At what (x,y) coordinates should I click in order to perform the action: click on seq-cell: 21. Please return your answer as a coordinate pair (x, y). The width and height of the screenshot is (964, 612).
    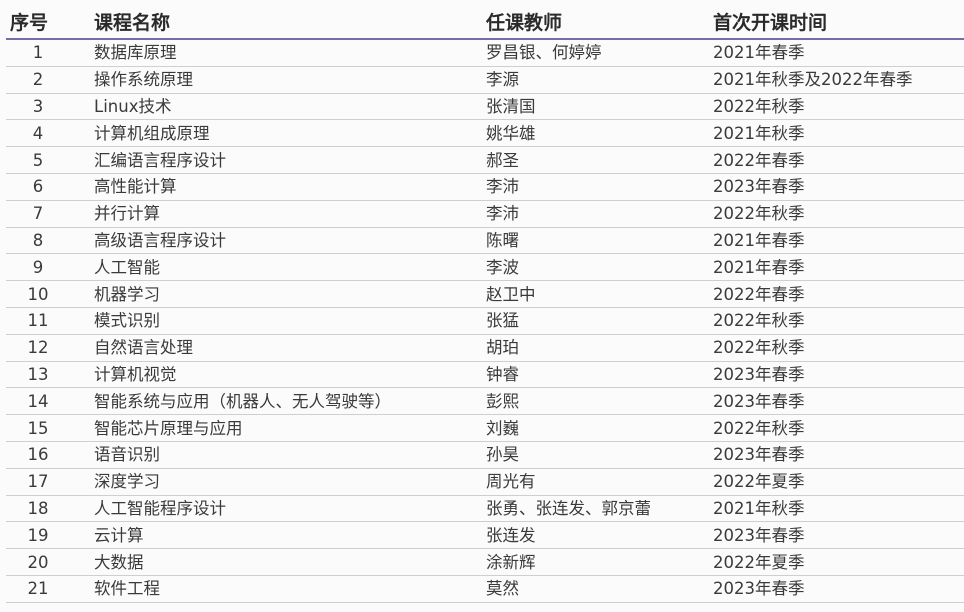
    Looking at the image, I should click on (38, 589).